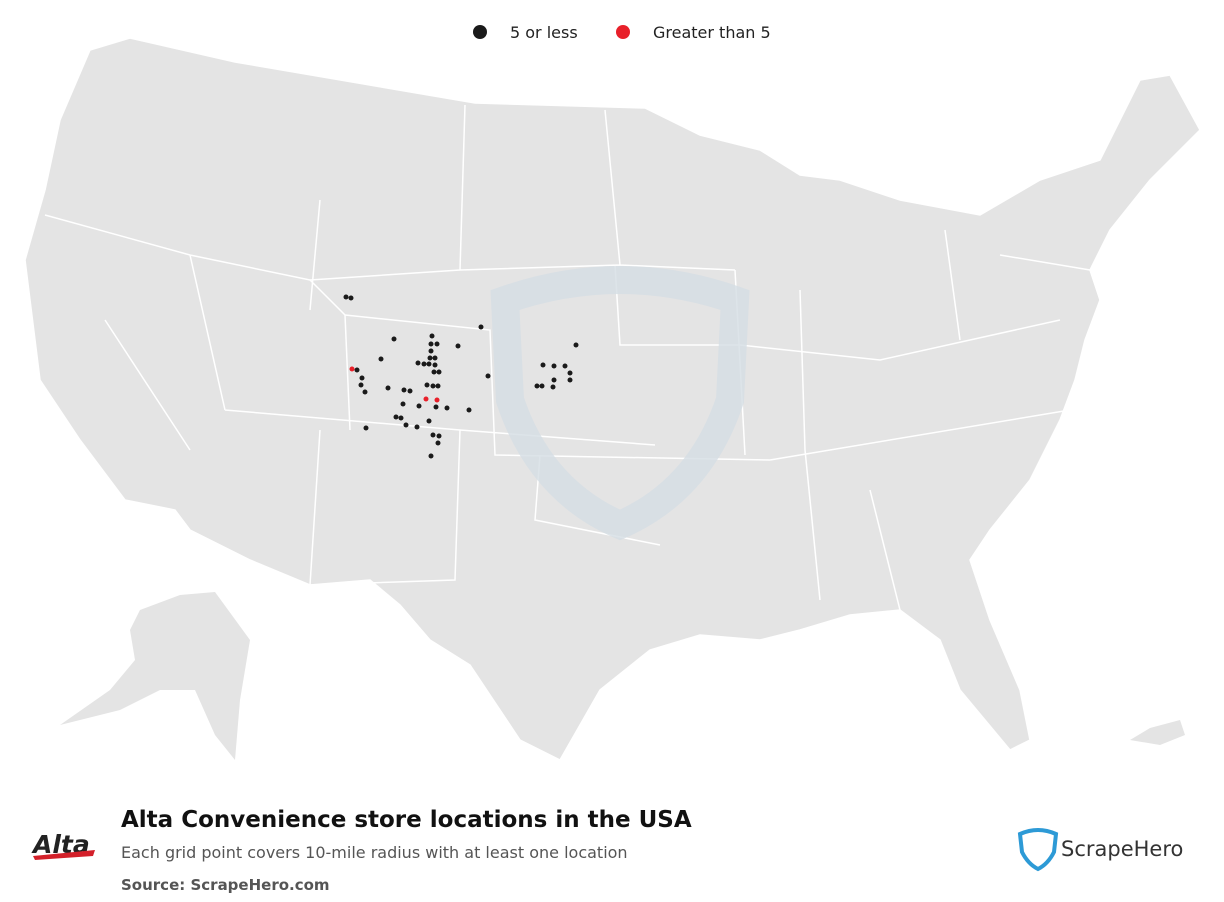  What do you see at coordinates (1038, 850) in the screenshot?
I see `brand-icon` at bounding box center [1038, 850].